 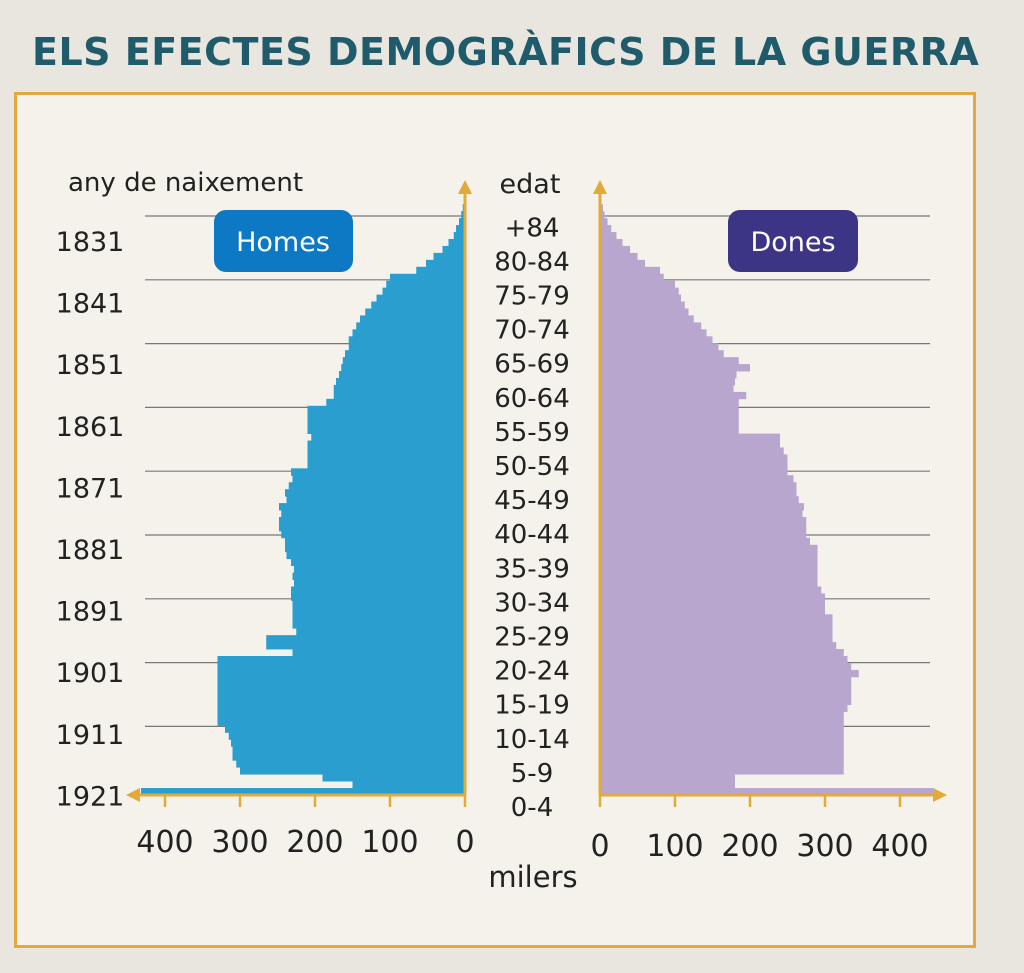 I want to click on legend-badge-dones, so click(x=793, y=241).